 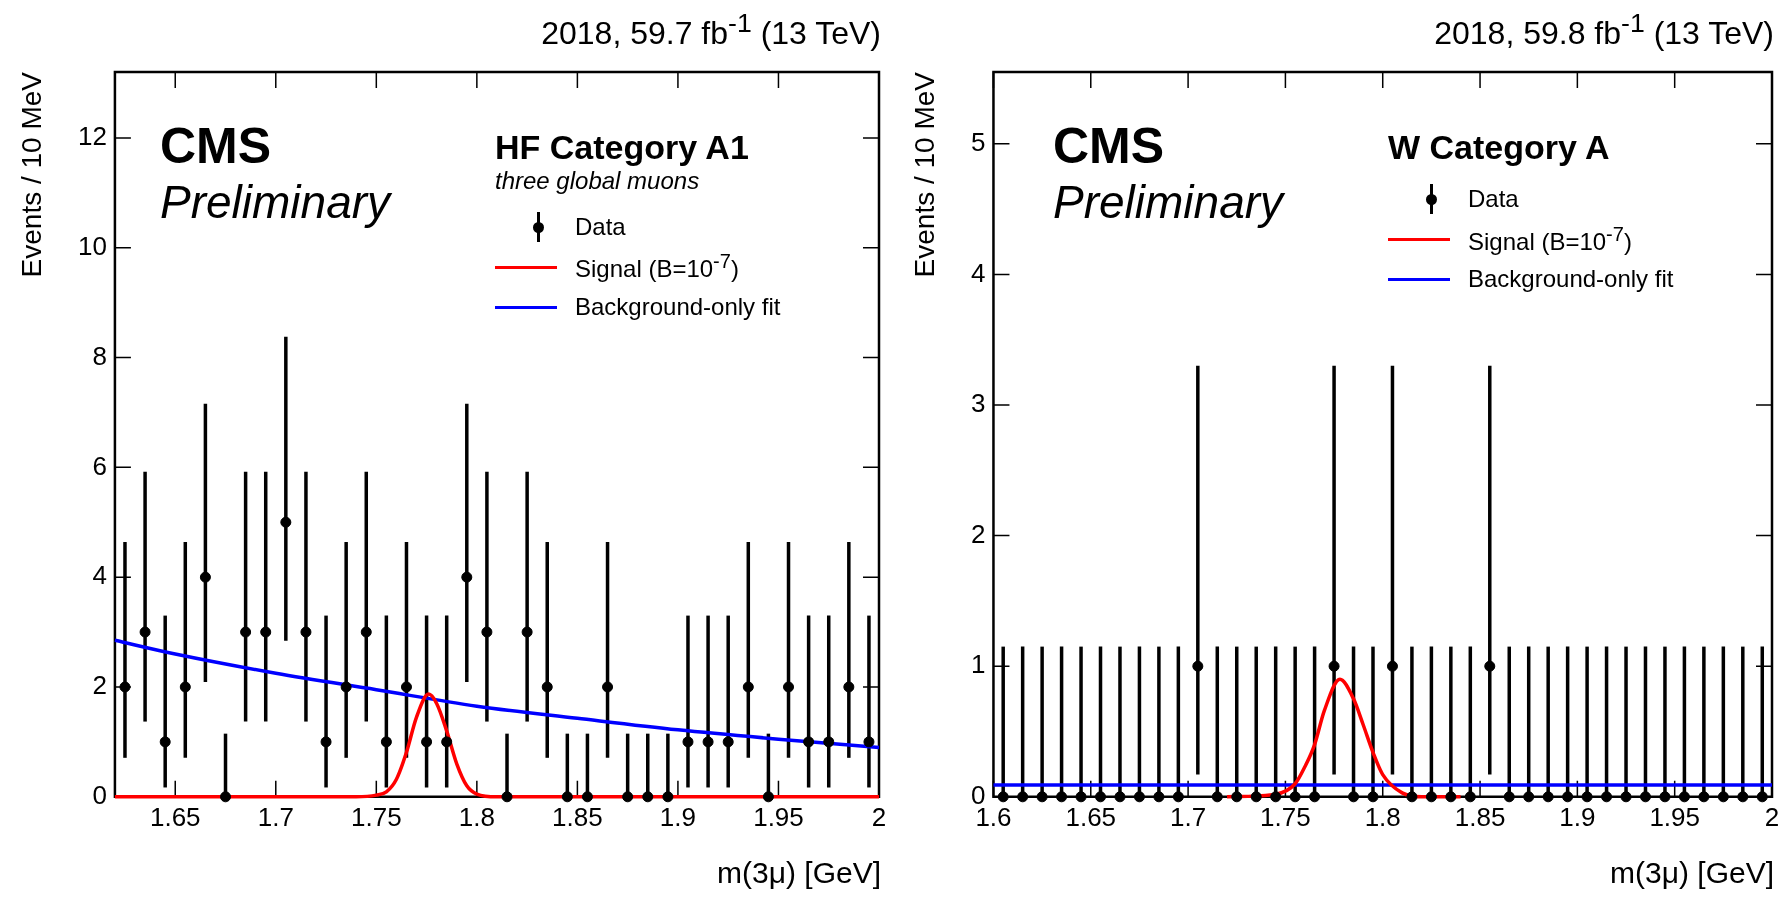 I want to click on y-tick-label: 6, so click(x=99, y=465).